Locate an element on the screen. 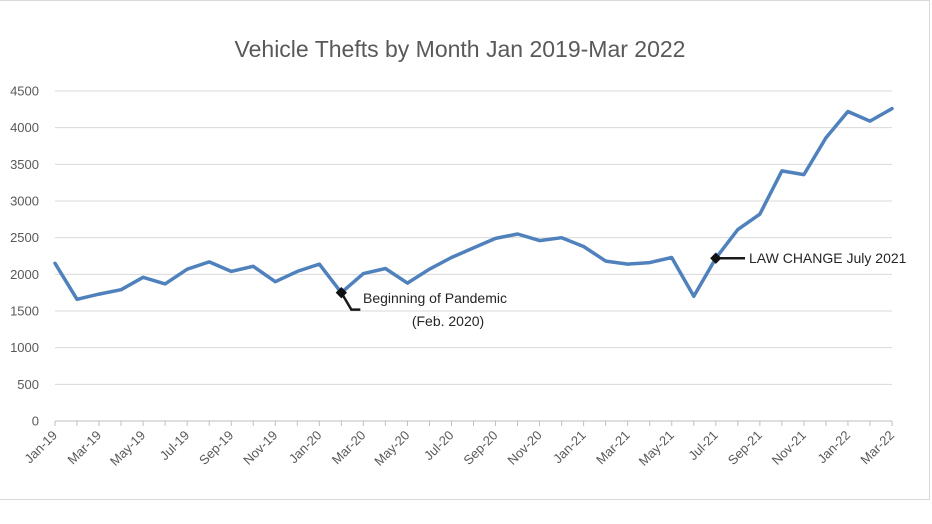 The width and height of the screenshot is (932, 524). y-tick-label: 3500 is located at coordinates (24, 164).